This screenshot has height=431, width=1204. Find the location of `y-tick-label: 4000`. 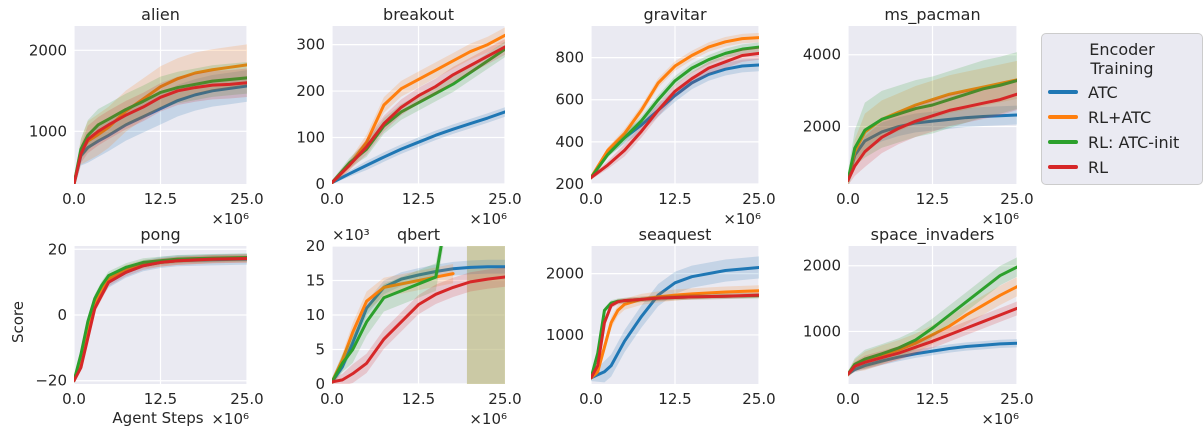

y-tick-label: 4000 is located at coordinates (822, 55).